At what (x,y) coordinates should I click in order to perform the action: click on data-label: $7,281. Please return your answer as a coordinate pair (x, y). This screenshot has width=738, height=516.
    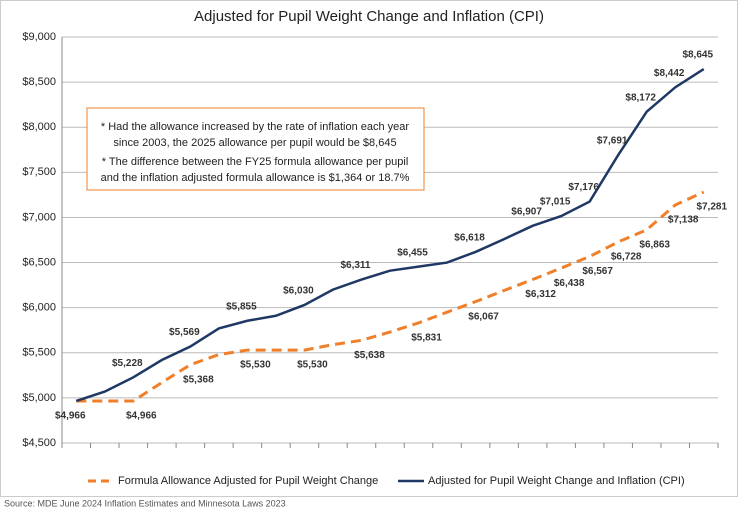
    Looking at the image, I should click on (711, 207).